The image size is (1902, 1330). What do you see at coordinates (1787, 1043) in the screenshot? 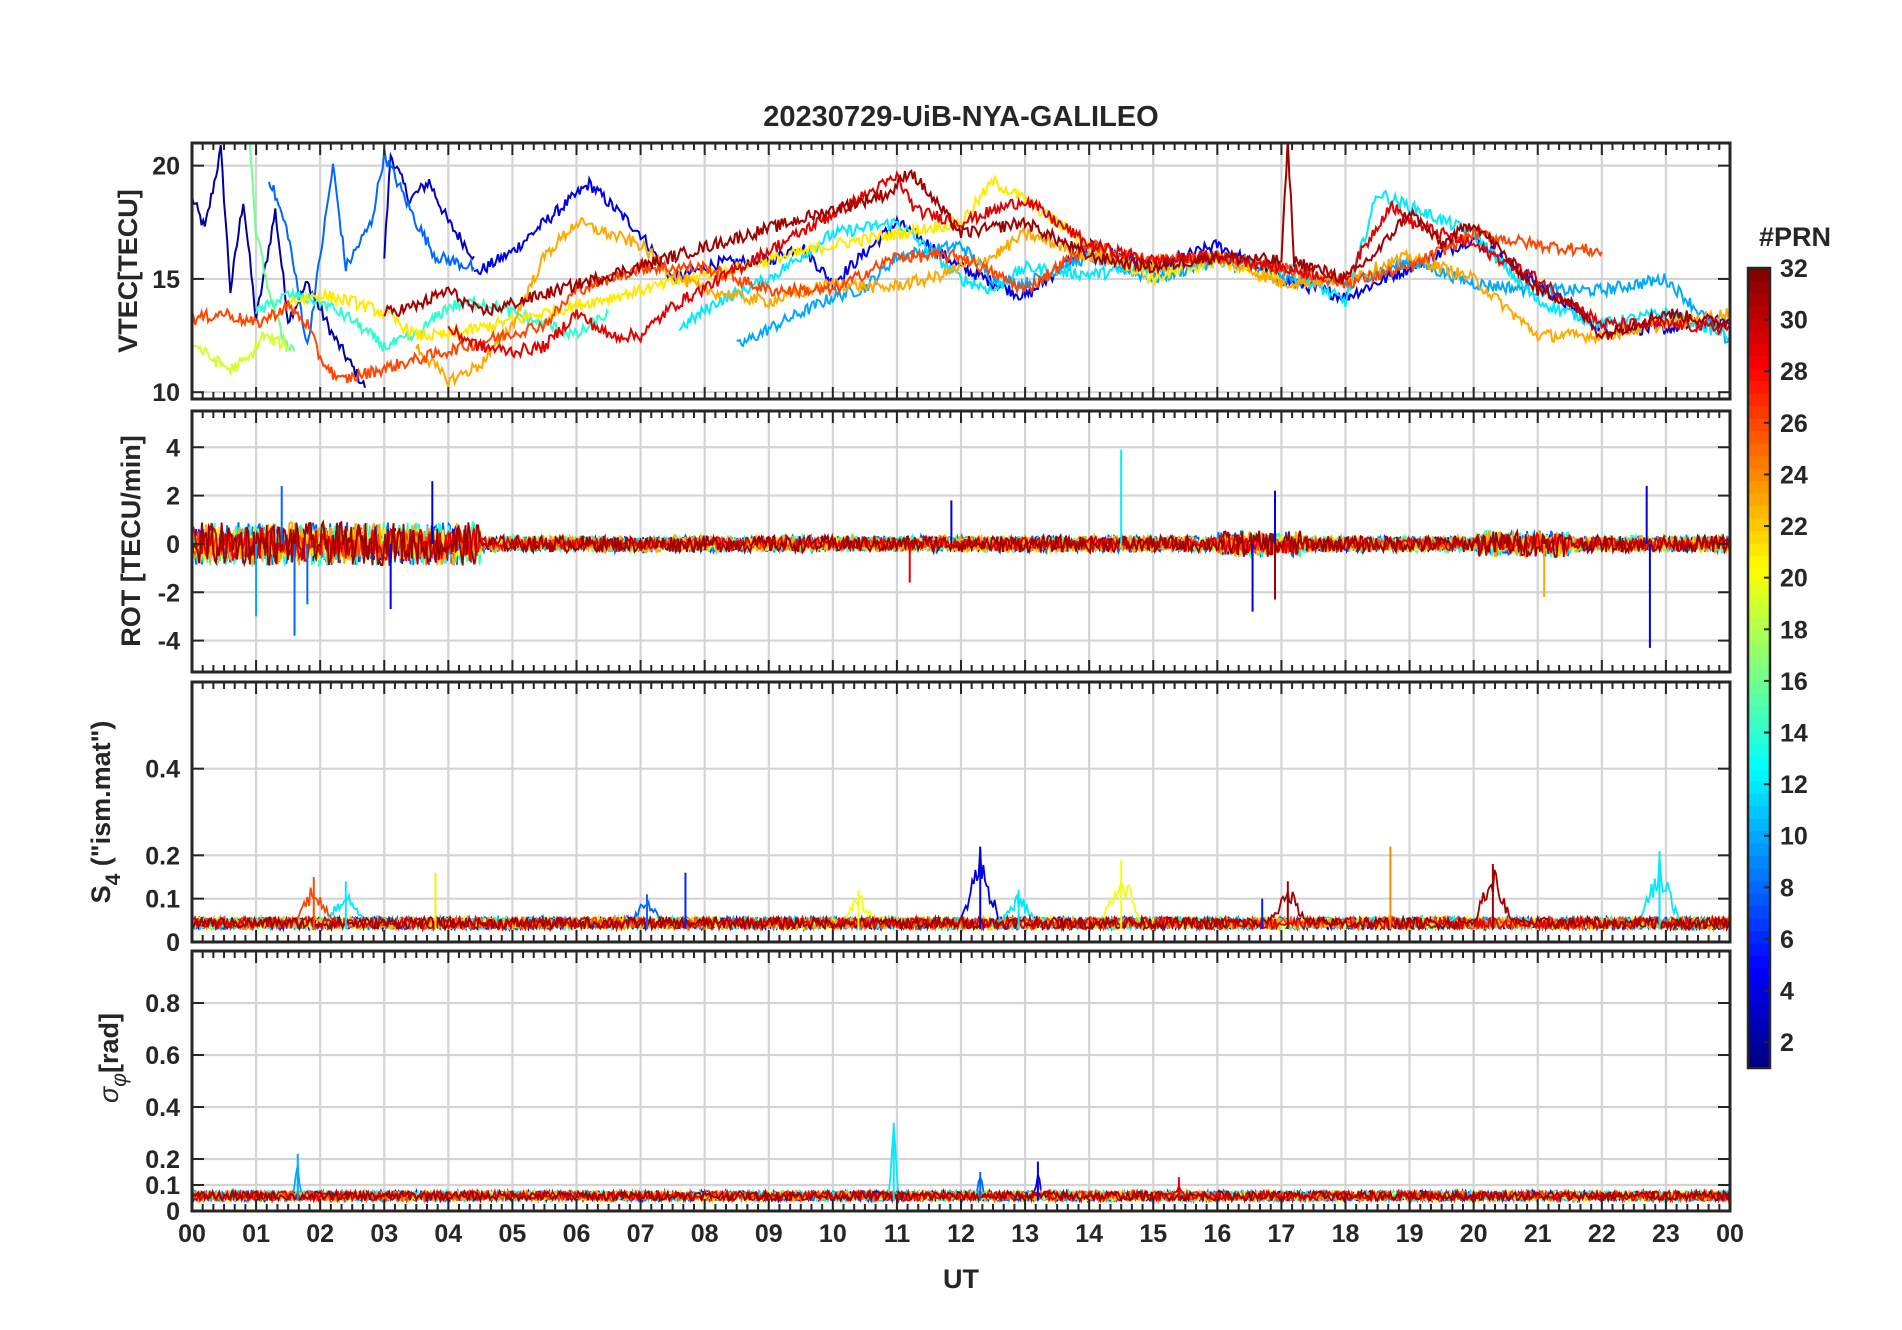
I see `colorbar-tick-label: 2` at bounding box center [1787, 1043].